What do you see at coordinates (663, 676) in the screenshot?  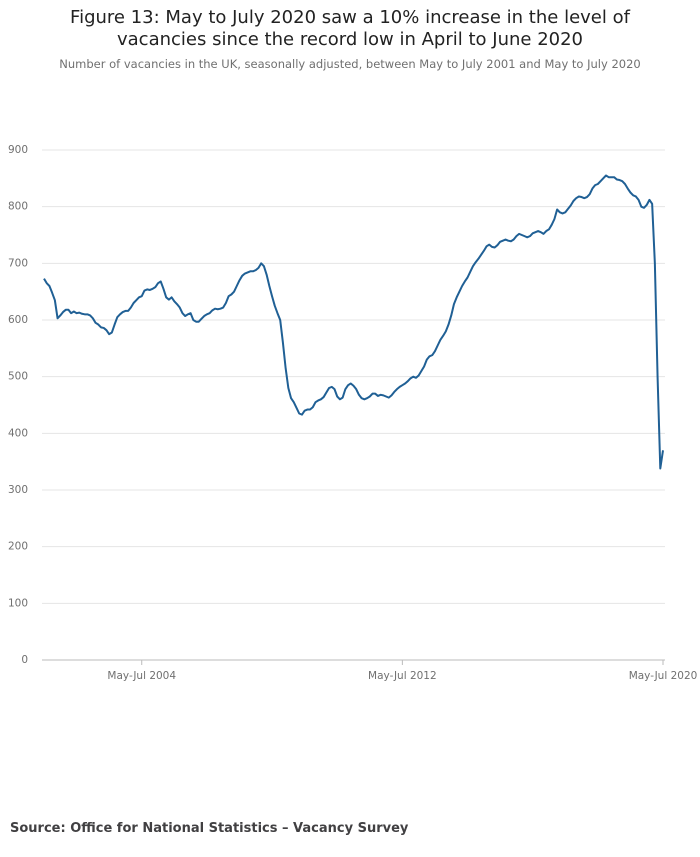 I see `x-tick-label: May-Jul 2020` at bounding box center [663, 676].